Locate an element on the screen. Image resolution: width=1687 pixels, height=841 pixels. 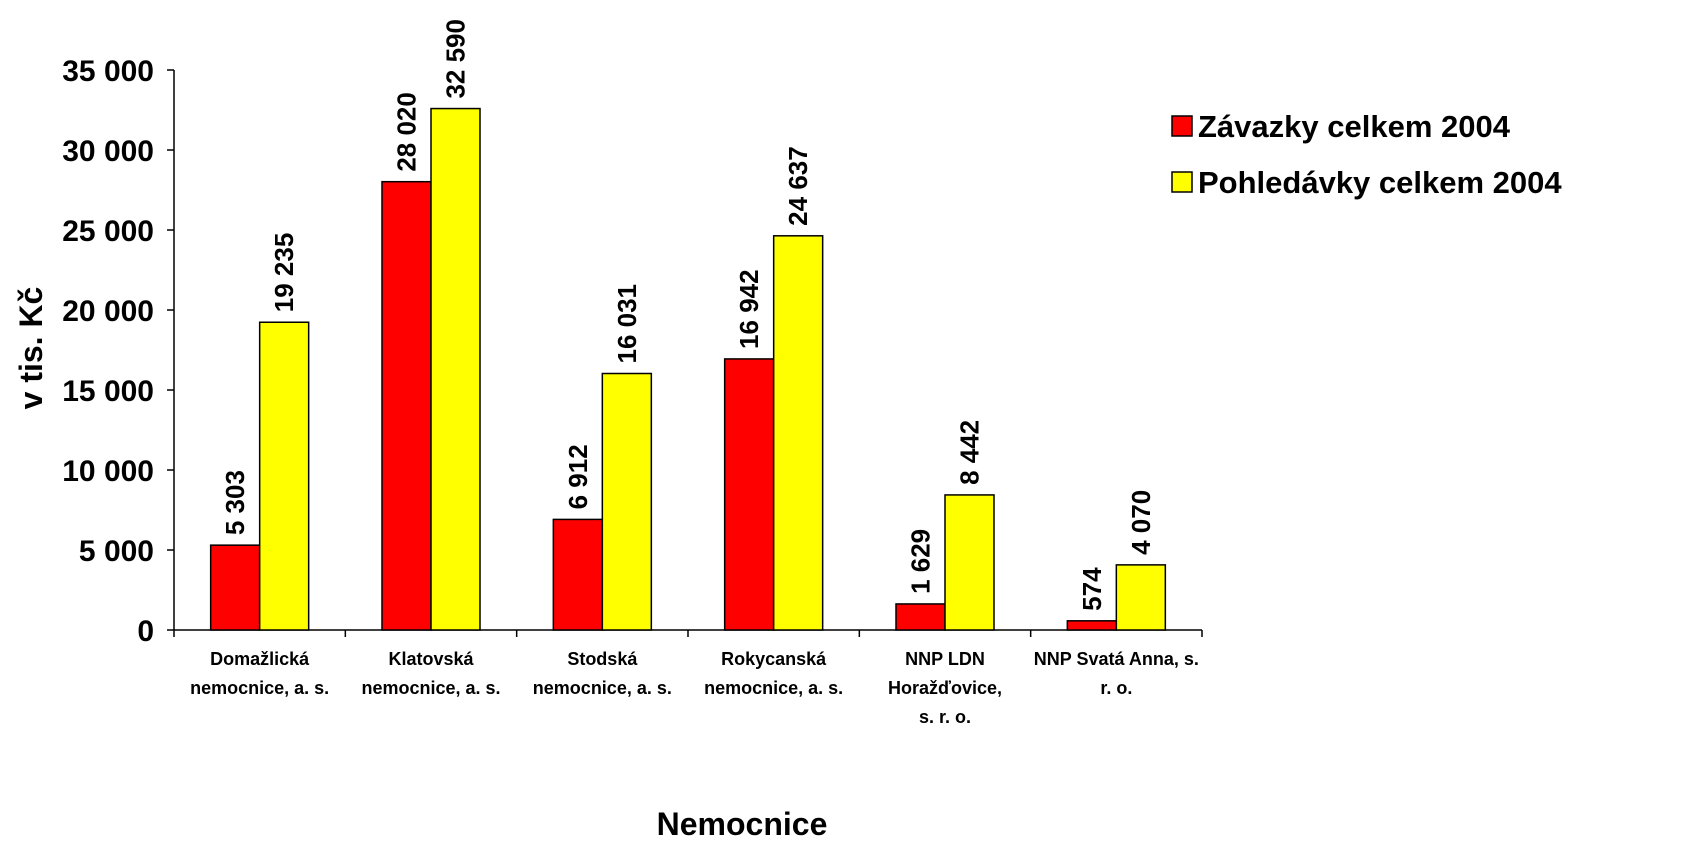
y-tick-label: 5 000 is located at coordinates (116, 551).